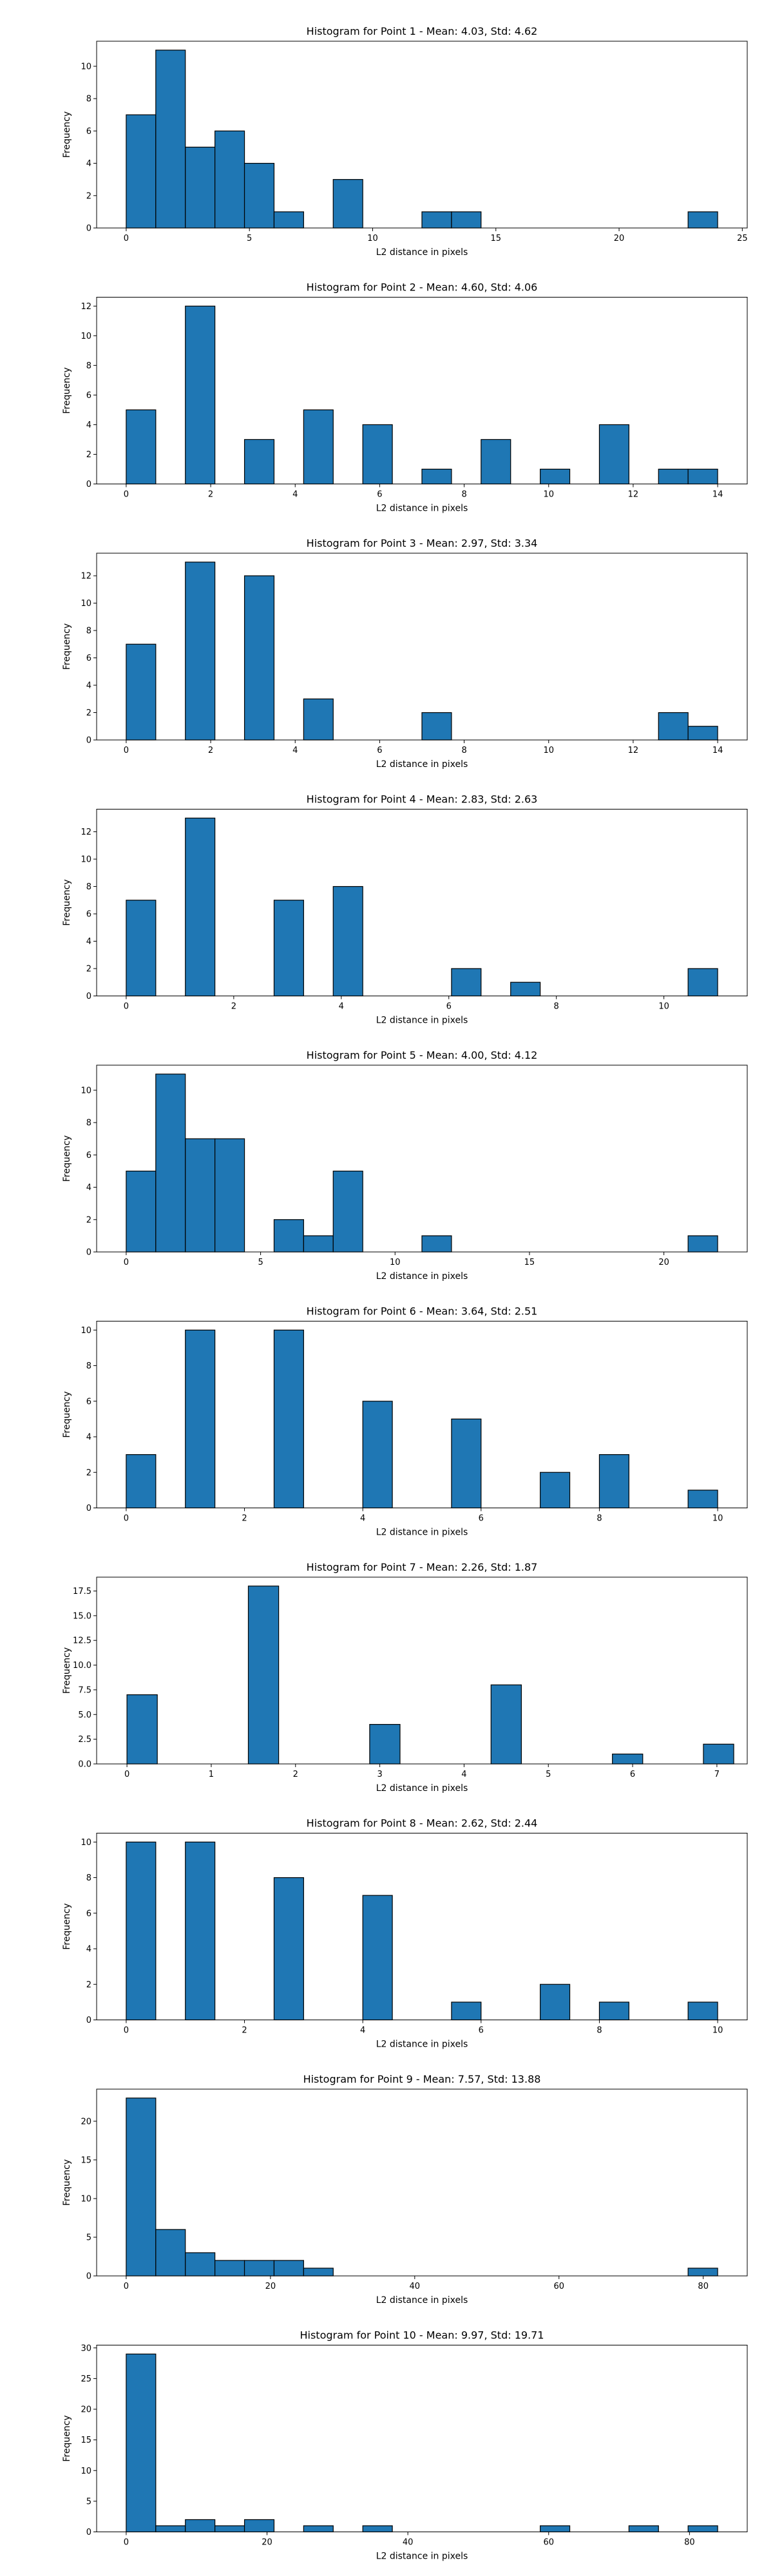 The width and height of the screenshot is (773, 2576). Describe the element at coordinates (717, 1774) in the screenshot. I see `x-tick-label: 7` at that location.